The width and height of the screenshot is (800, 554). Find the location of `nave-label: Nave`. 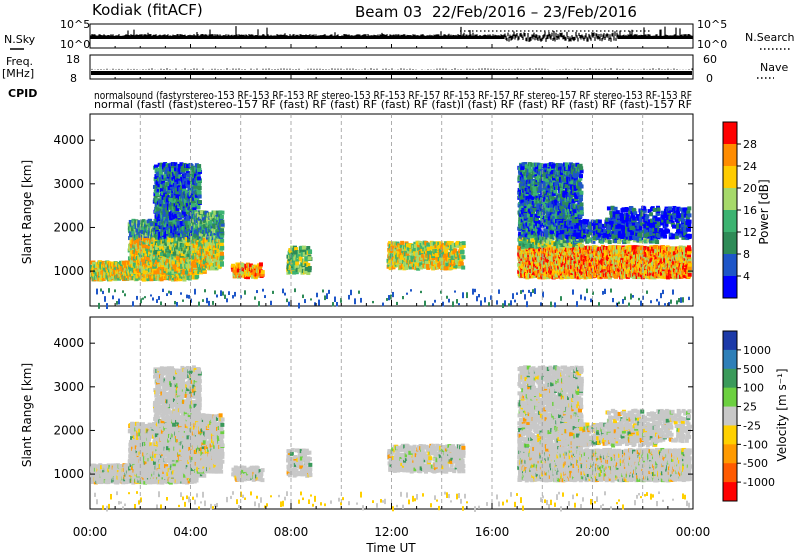

nave-label: Nave is located at coordinates (774, 67).